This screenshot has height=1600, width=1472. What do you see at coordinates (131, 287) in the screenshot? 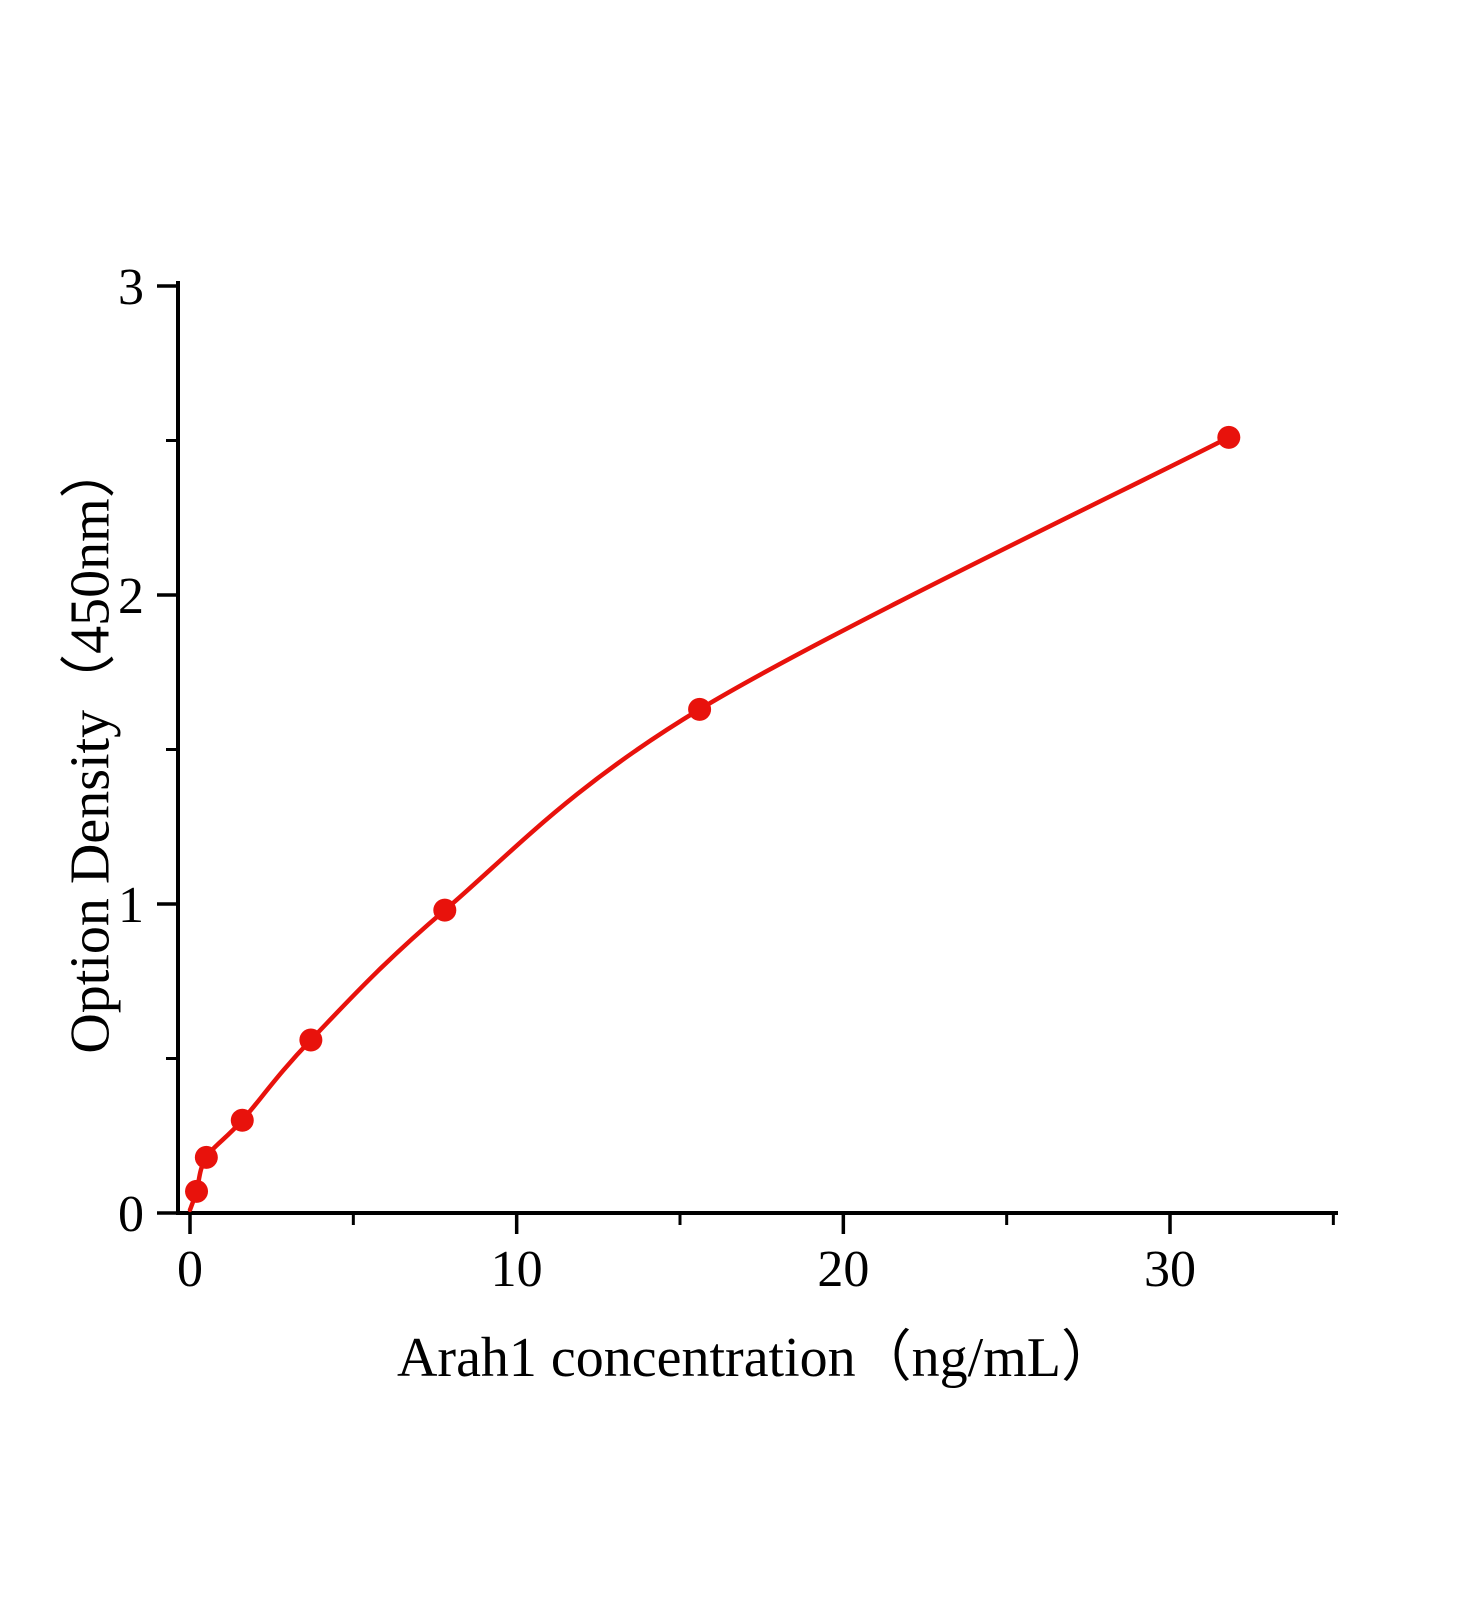
I see `y-tick-label: 3` at bounding box center [131, 287].